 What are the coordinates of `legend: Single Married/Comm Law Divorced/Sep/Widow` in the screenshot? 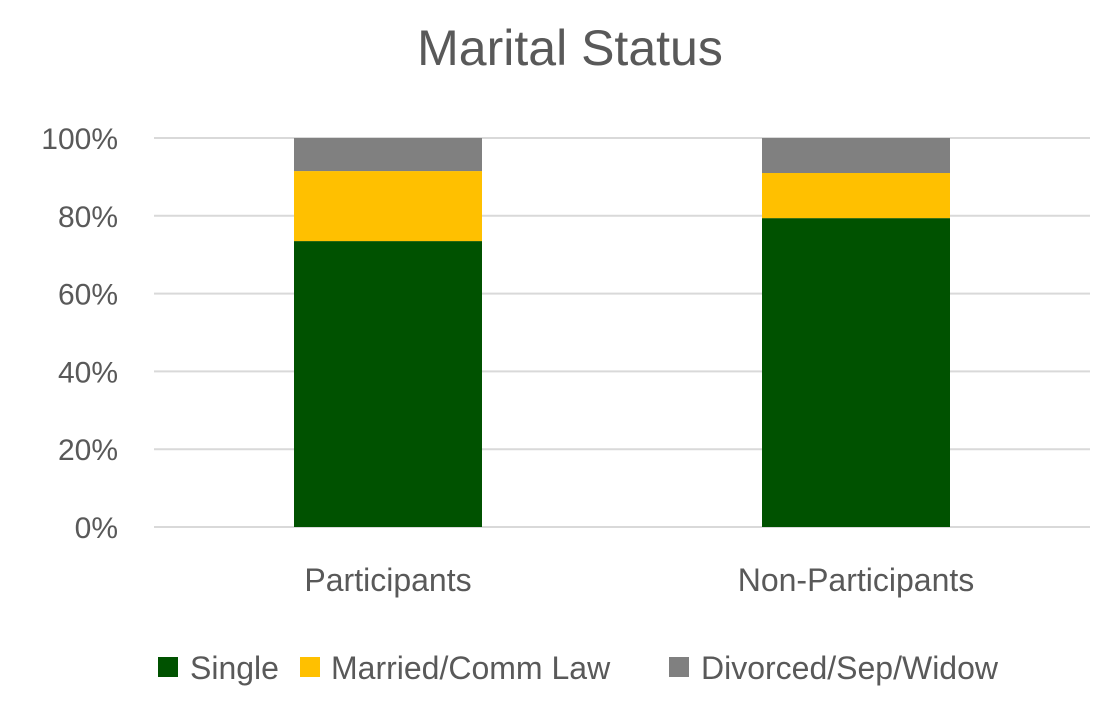 It's located at (578, 668).